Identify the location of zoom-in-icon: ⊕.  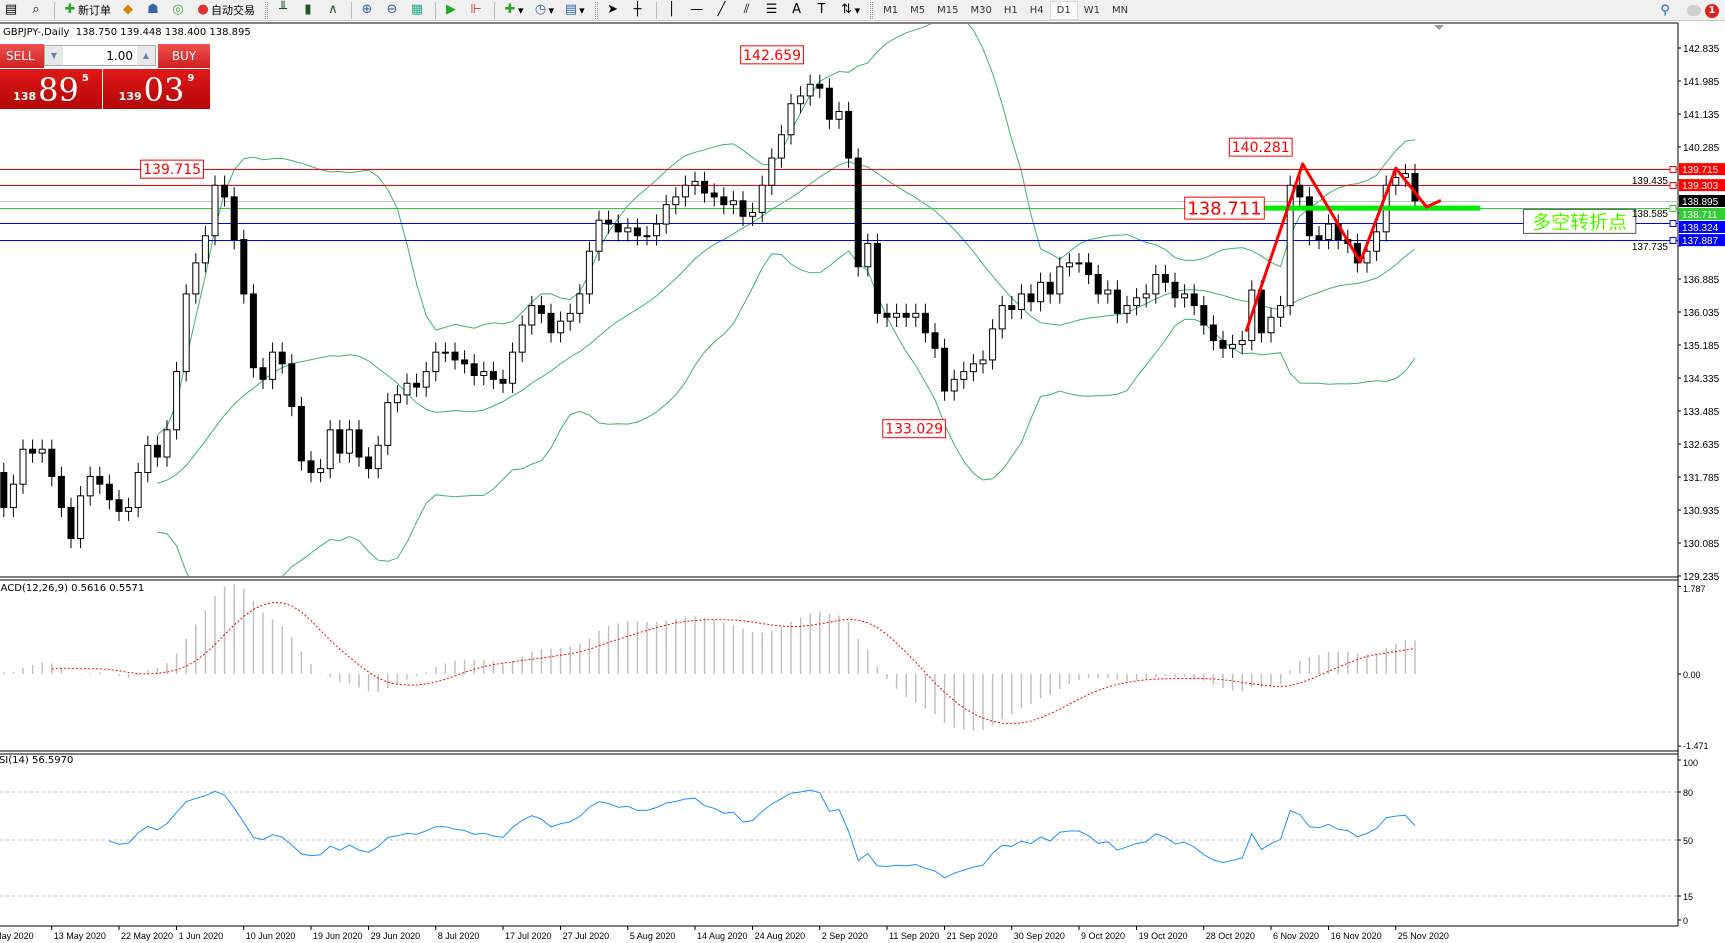
(367, 9).